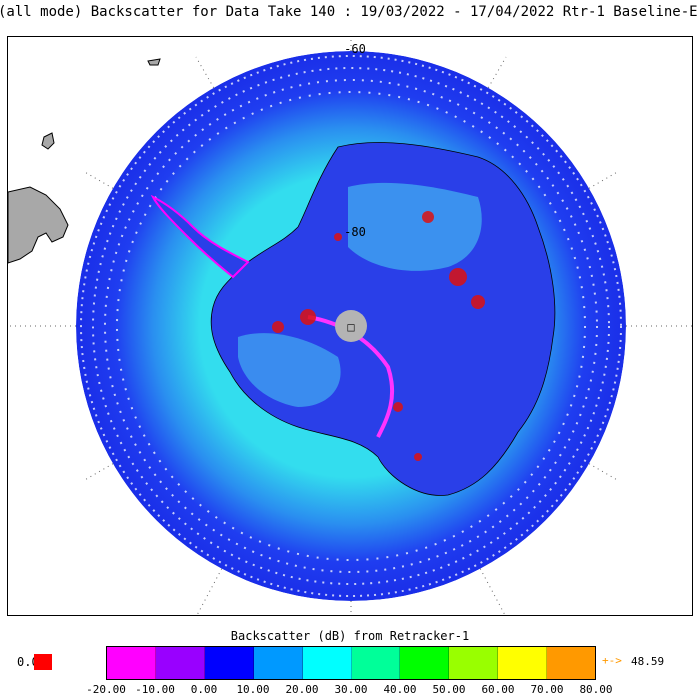 The width and height of the screenshot is (700, 700). I want to click on colorbar, so click(351, 663).